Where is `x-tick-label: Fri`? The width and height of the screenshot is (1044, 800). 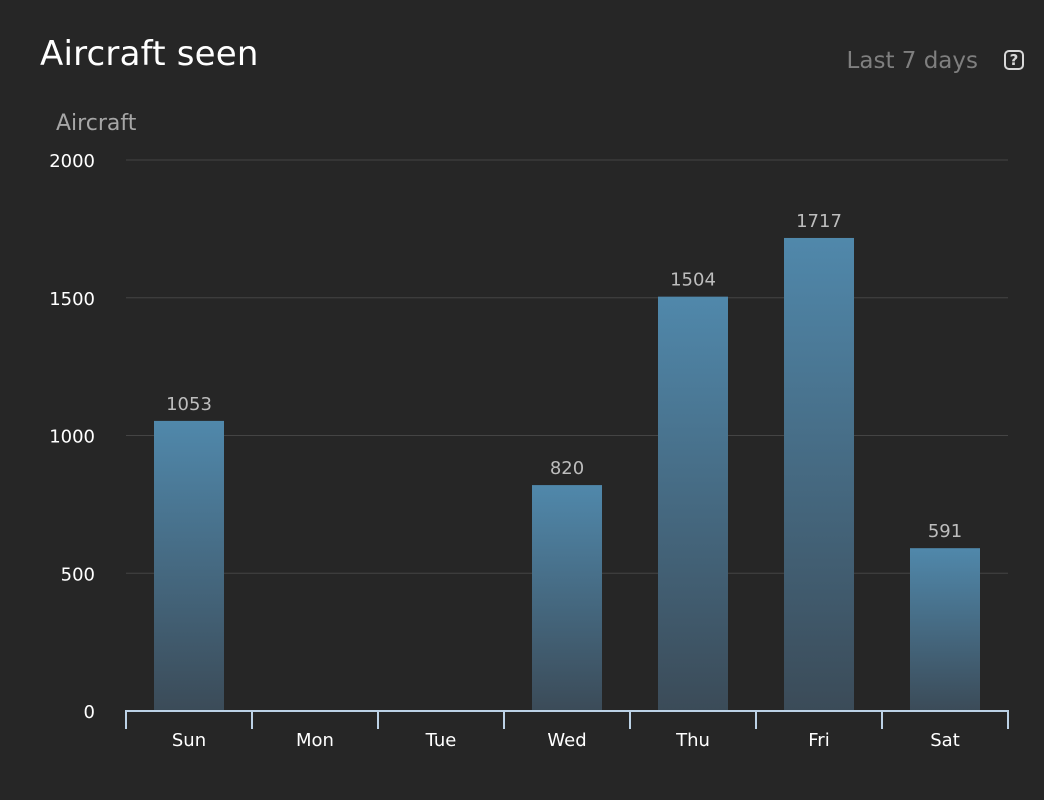 x-tick-label: Fri is located at coordinates (818, 740).